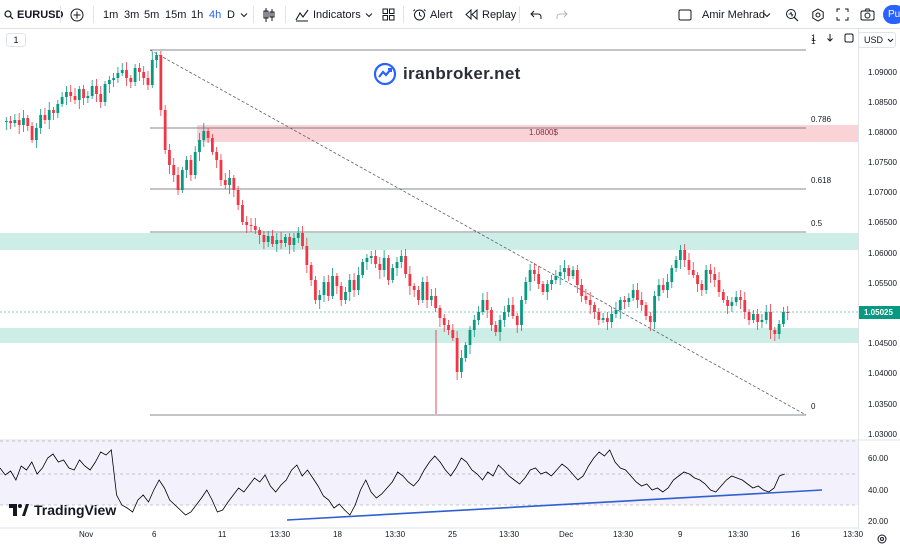 The image size is (900, 544). Describe the element at coordinates (328, 14) in the screenshot. I see `indicators-button: Indicators` at that location.